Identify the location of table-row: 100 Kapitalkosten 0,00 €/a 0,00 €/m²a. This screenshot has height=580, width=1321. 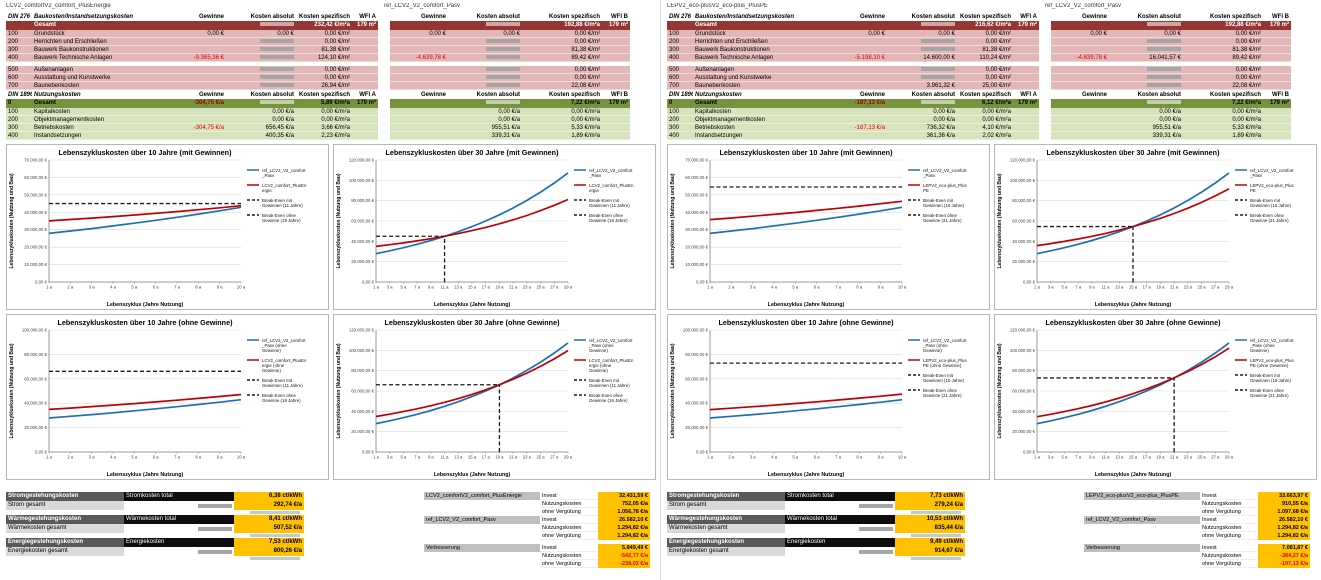
(853, 112).